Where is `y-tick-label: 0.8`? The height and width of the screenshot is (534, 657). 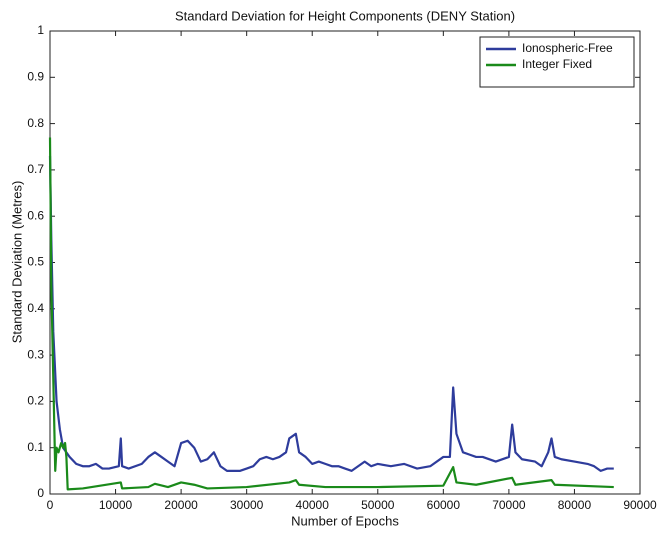
y-tick-label: 0.8 is located at coordinates (35, 123).